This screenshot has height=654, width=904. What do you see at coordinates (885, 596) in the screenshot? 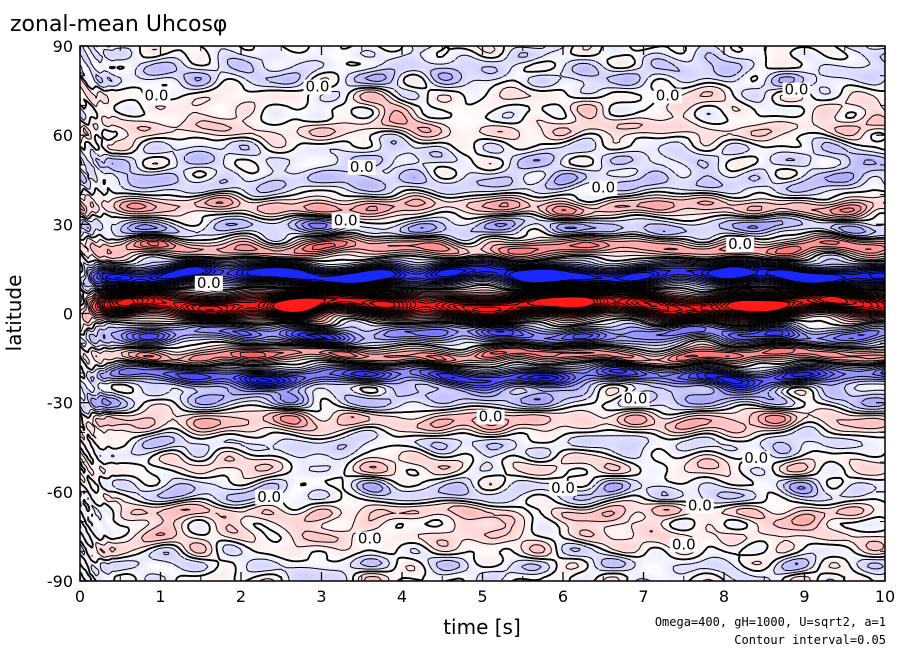
I see `x-tick-label: 10` at bounding box center [885, 596].